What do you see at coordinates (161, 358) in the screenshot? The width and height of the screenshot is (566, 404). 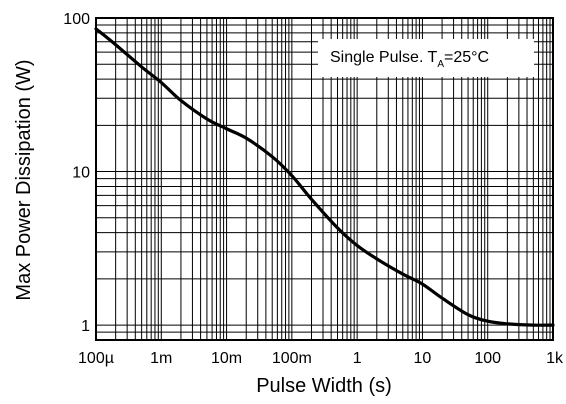 I see `x-tick-label: 1m` at bounding box center [161, 358].